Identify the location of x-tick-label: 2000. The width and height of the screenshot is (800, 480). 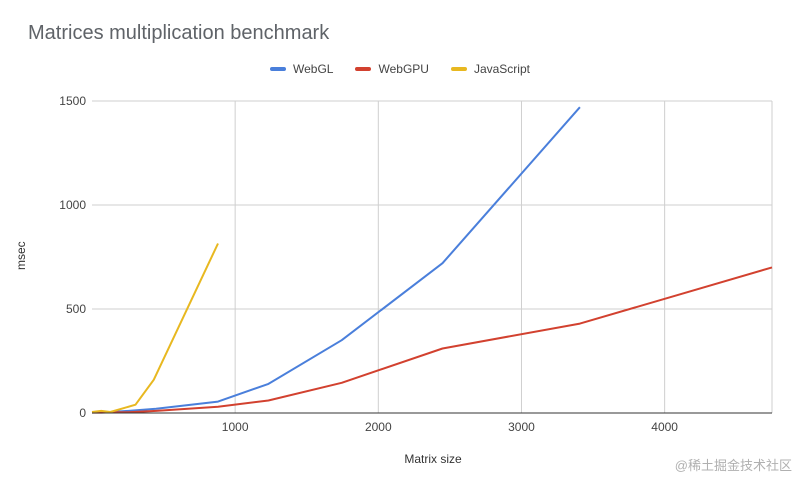
(378, 427).